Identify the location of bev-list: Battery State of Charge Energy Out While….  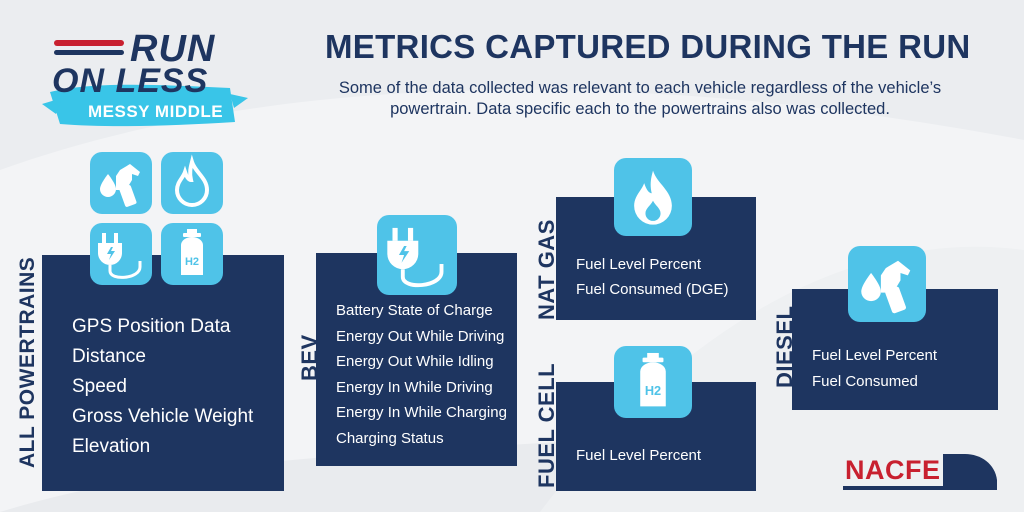
(421, 374).